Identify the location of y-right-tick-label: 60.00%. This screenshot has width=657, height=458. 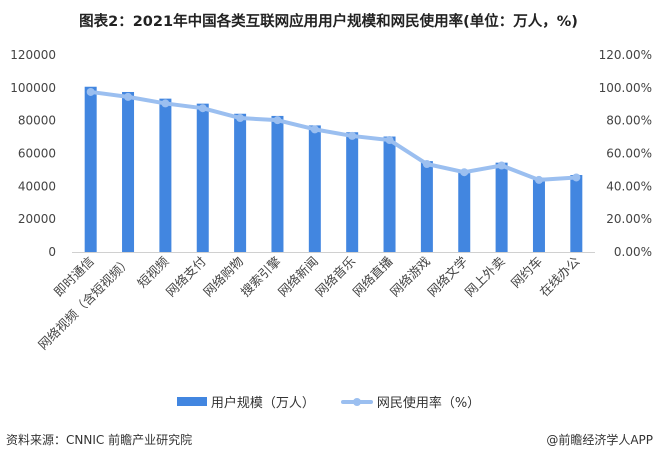
(629, 154).